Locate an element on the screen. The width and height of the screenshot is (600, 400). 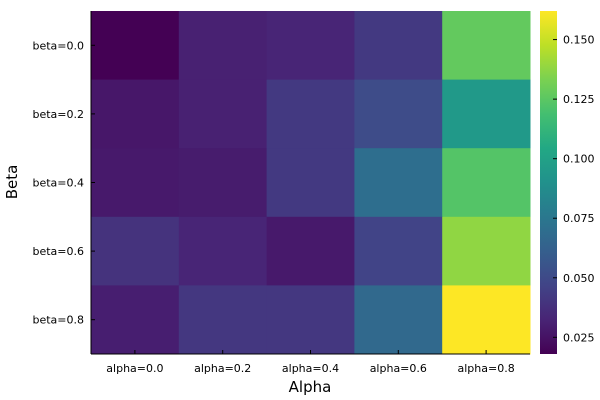
x-axis-label: Alpha is located at coordinates (310, 387).